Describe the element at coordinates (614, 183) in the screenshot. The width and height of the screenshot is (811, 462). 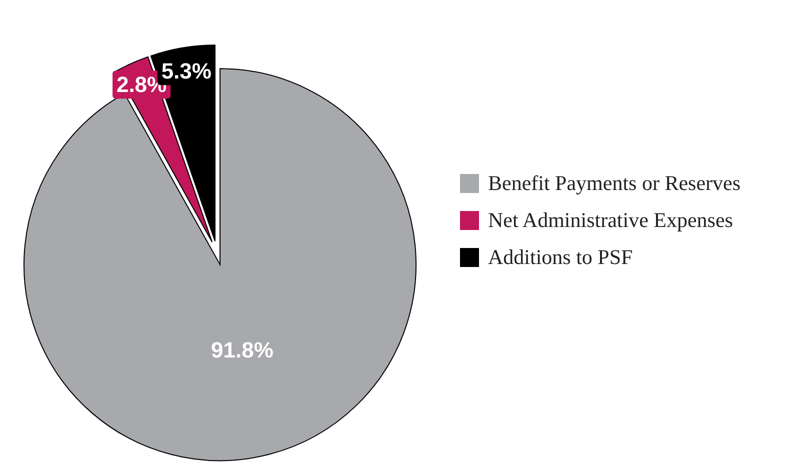
I see `legend-label: Benefit Payments or Reserves` at that location.